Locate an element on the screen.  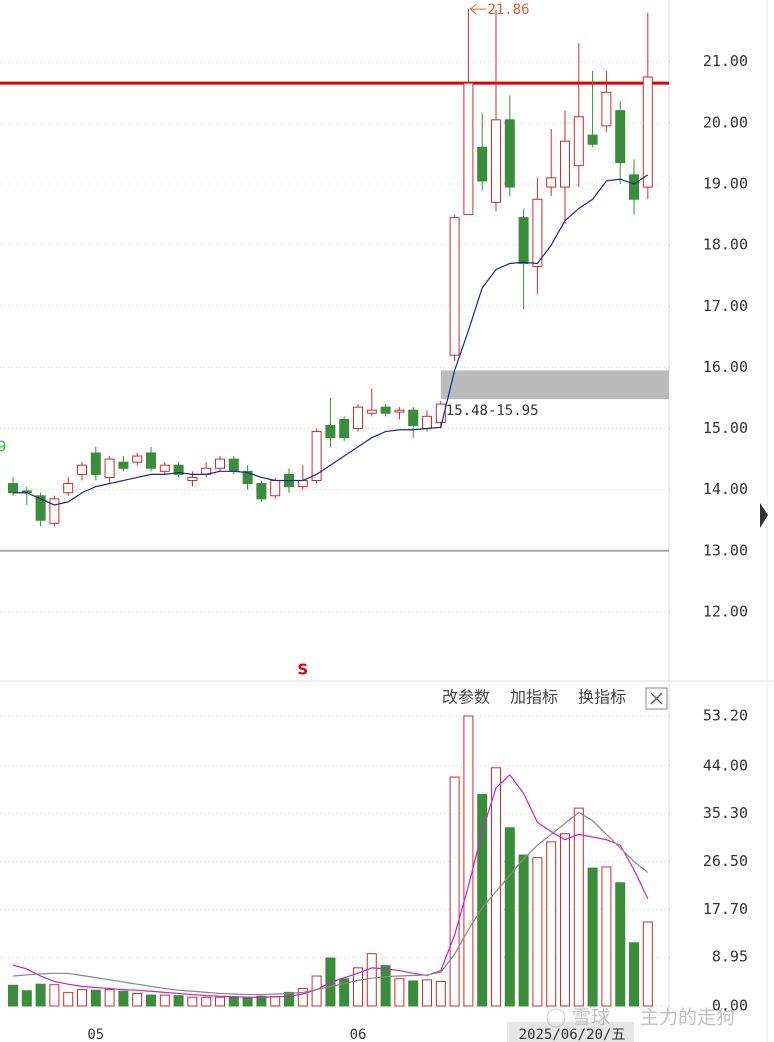
y-tick-label: 13.00 is located at coordinates (725, 550).